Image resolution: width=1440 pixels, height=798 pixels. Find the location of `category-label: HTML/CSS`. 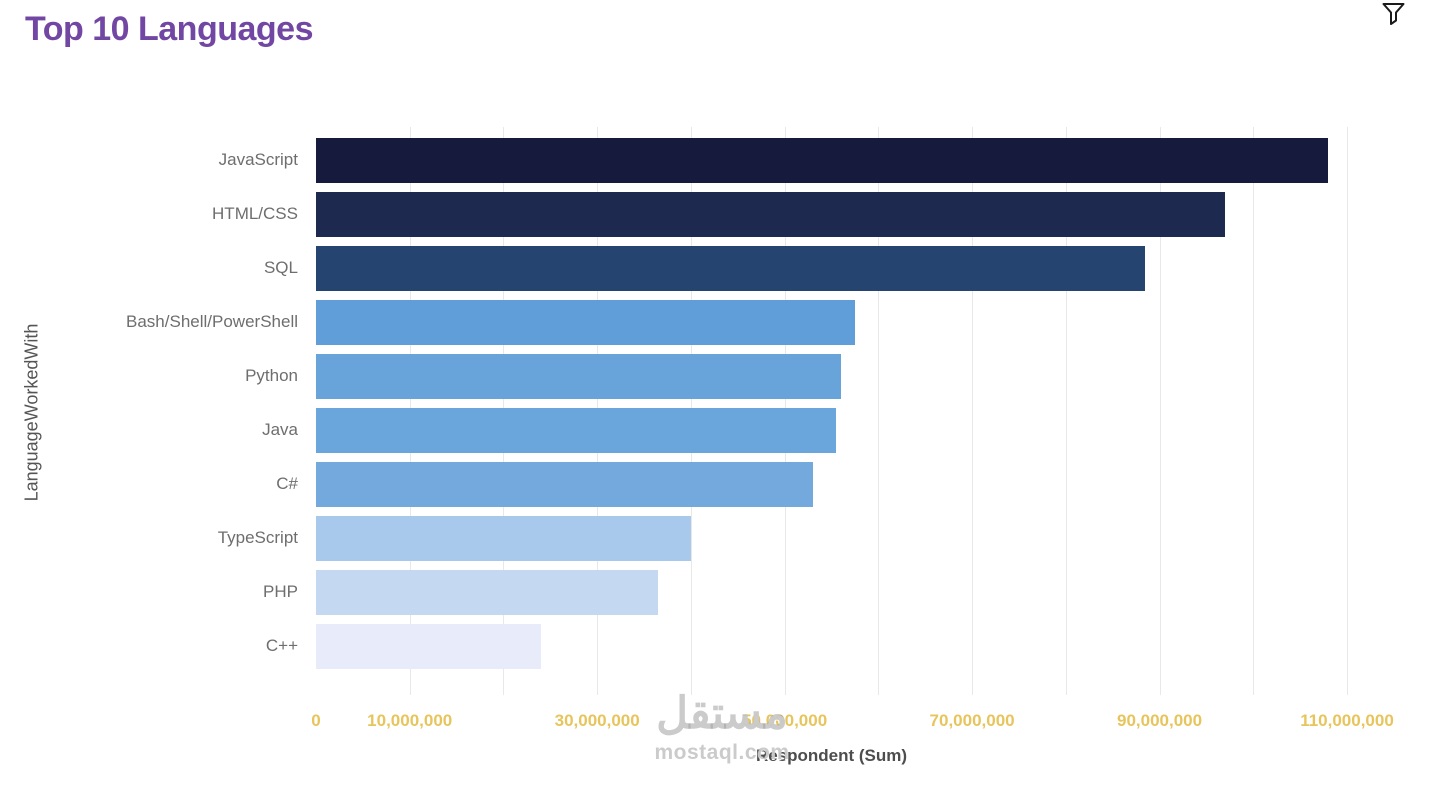

category-label: HTML/CSS is located at coordinates (255, 213).